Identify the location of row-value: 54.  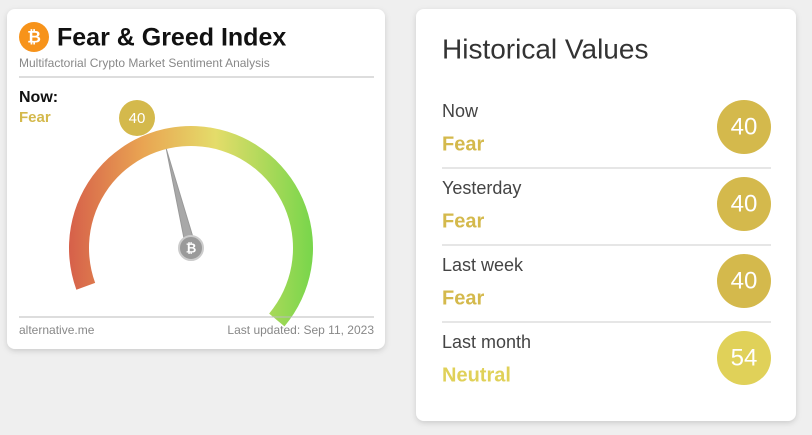
(744, 357).